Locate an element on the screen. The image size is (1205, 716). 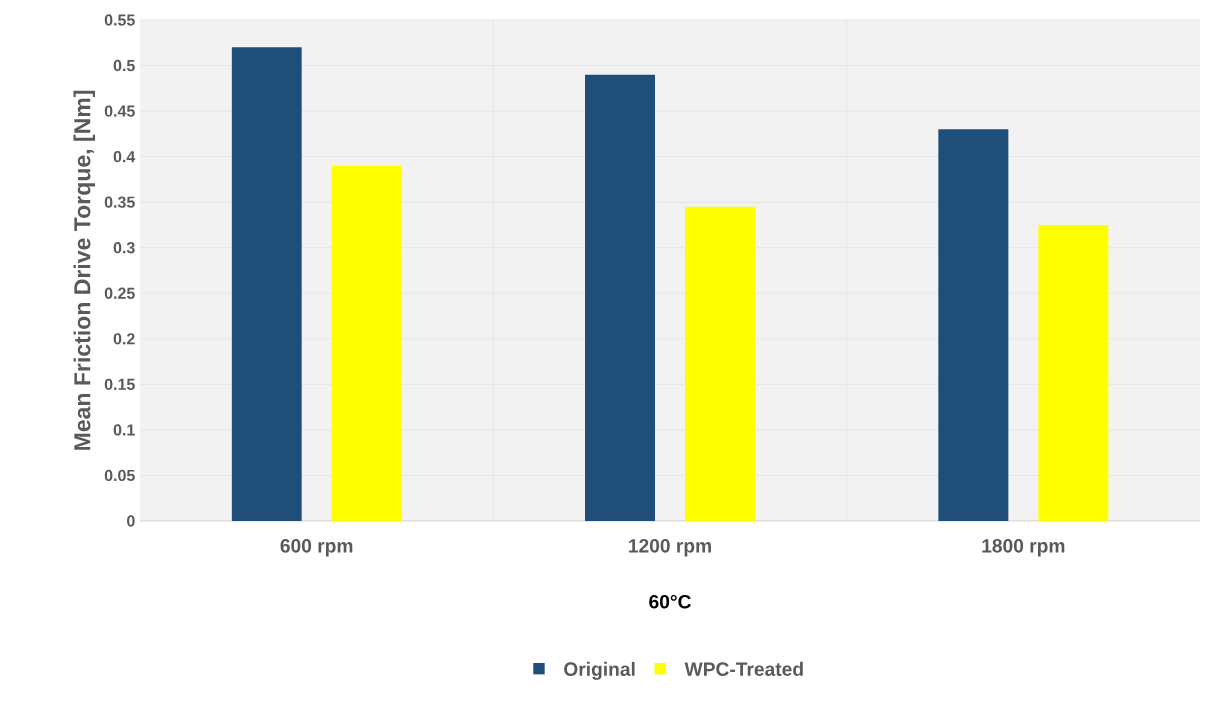
y-tick-label: 0.3 is located at coordinates (124, 248).